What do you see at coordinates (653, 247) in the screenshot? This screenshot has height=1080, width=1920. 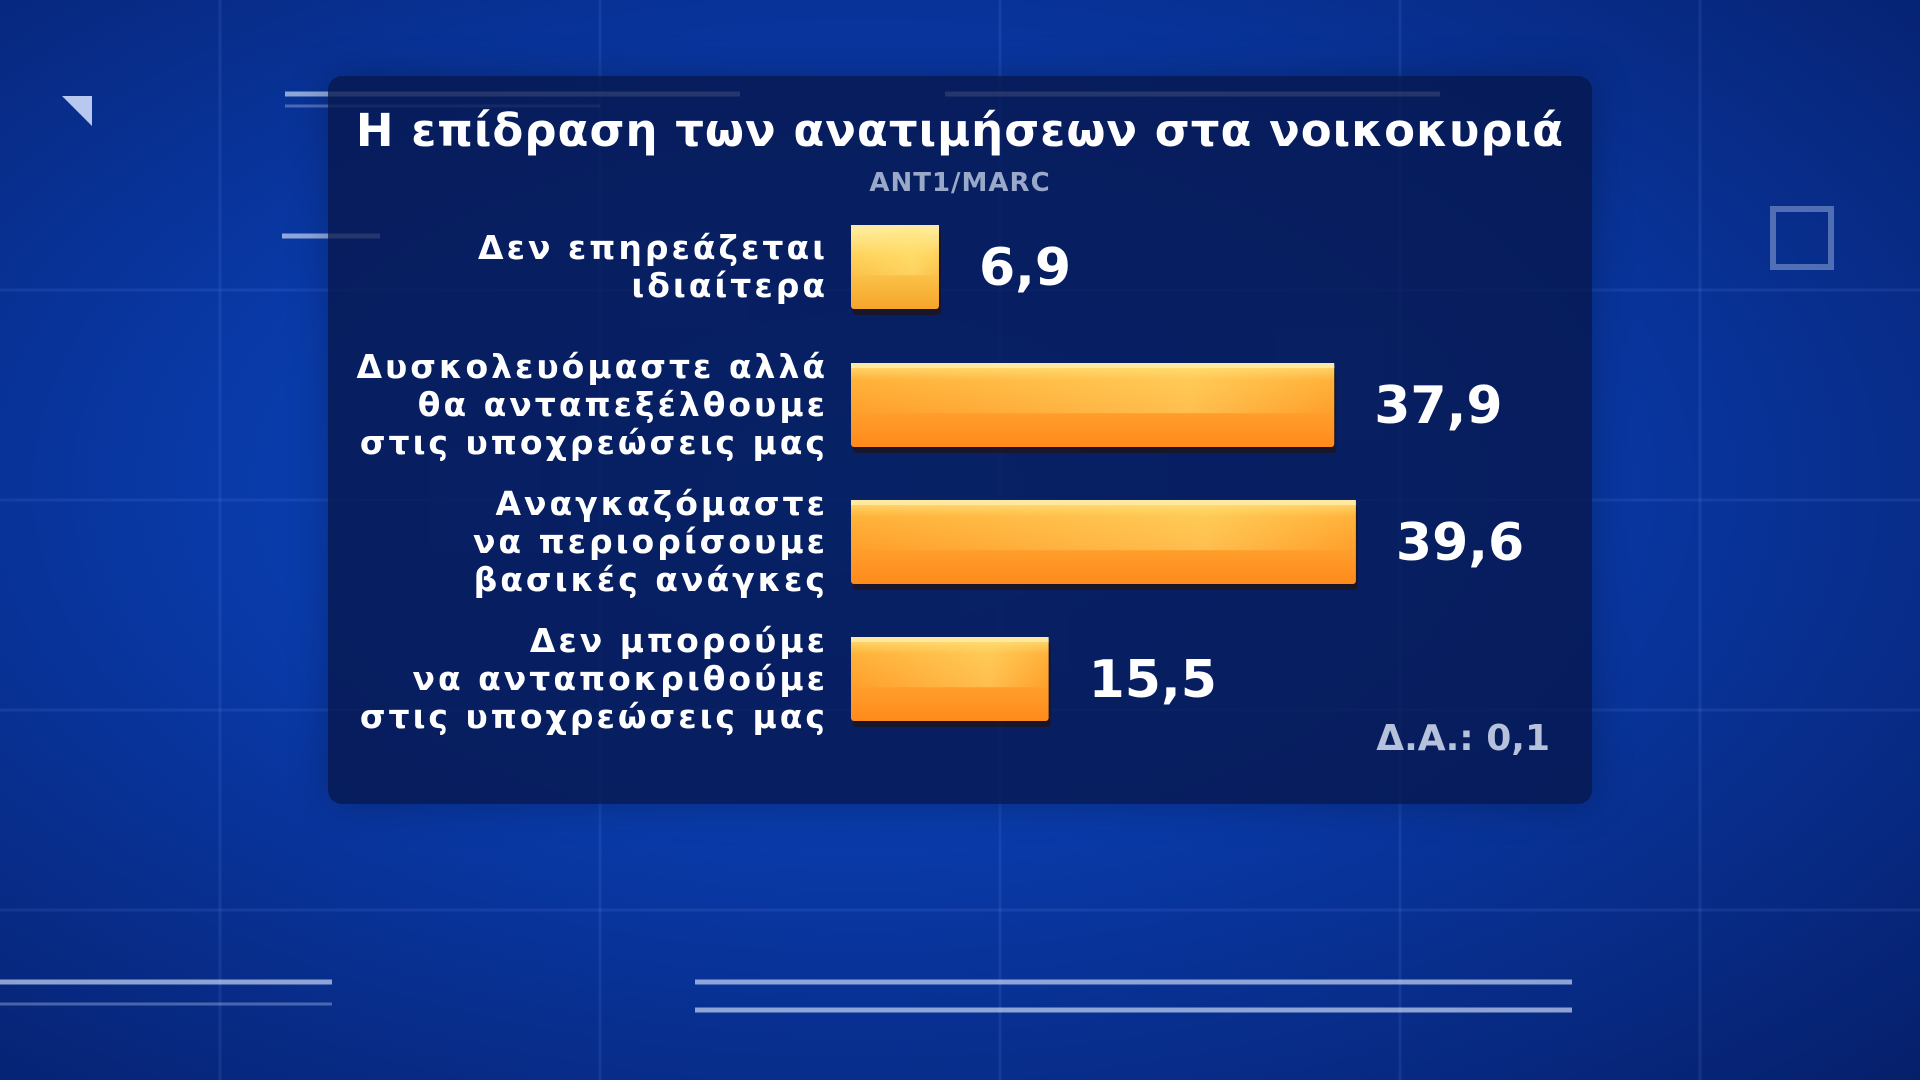 I see `category-label: Δεν επηρεάζεται` at bounding box center [653, 247].